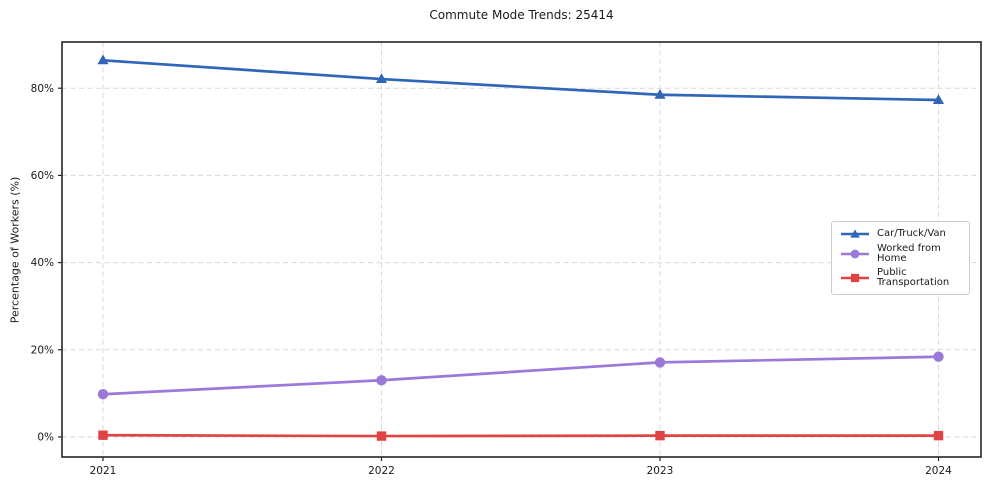  I want to click on legend-triangle-icon, so click(855, 233).